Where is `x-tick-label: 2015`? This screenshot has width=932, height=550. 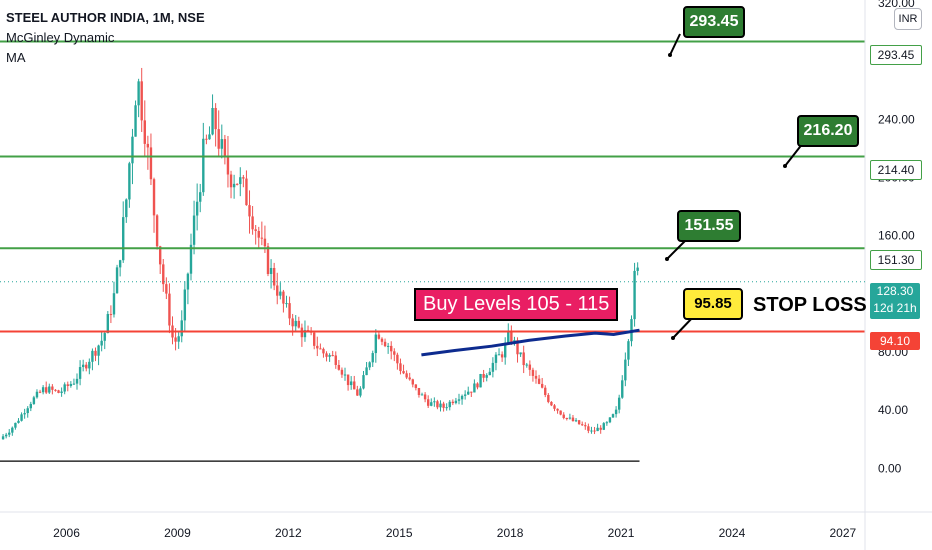 x-tick-label: 2015 is located at coordinates (399, 533).